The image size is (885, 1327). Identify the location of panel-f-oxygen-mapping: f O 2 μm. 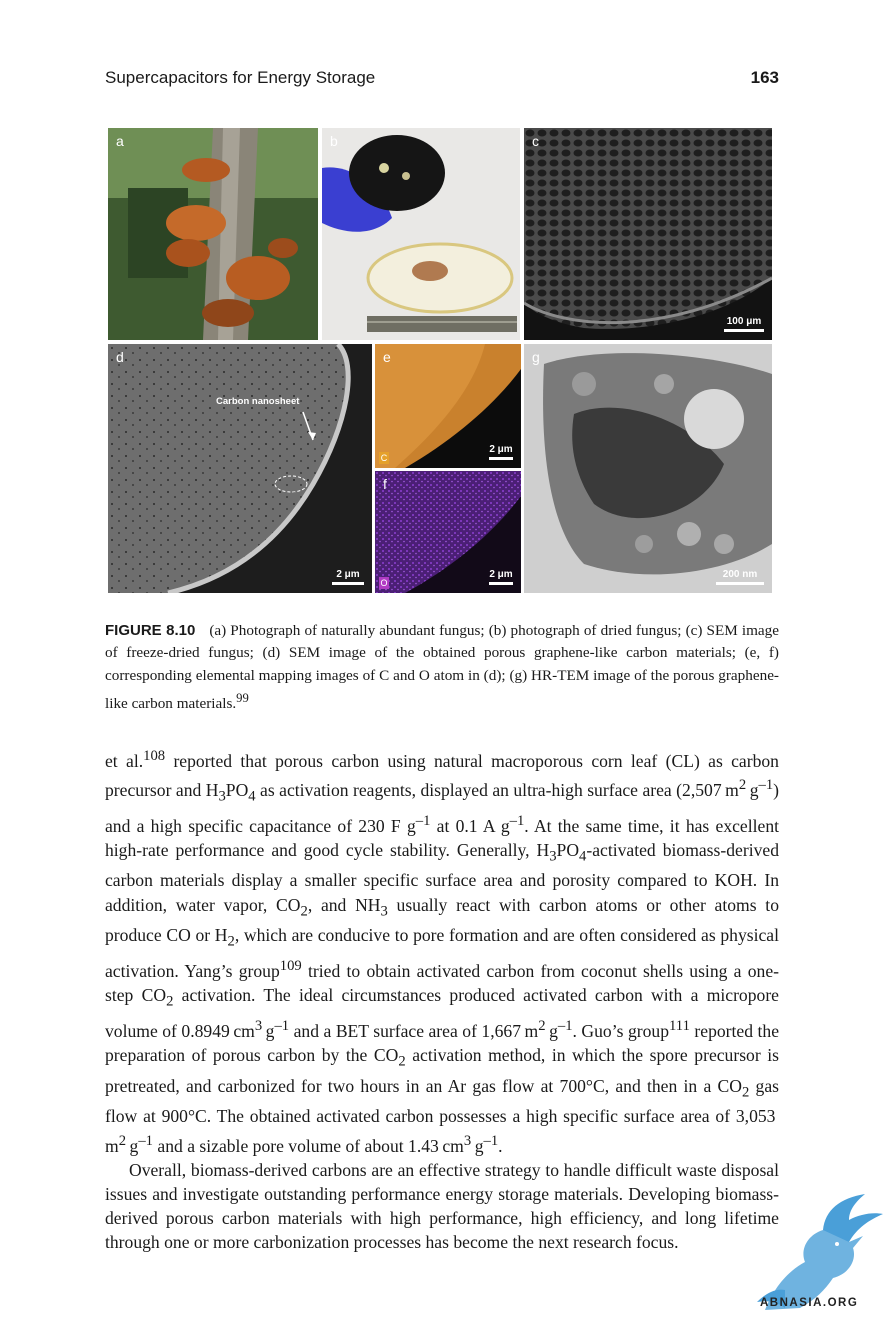
(448, 532).